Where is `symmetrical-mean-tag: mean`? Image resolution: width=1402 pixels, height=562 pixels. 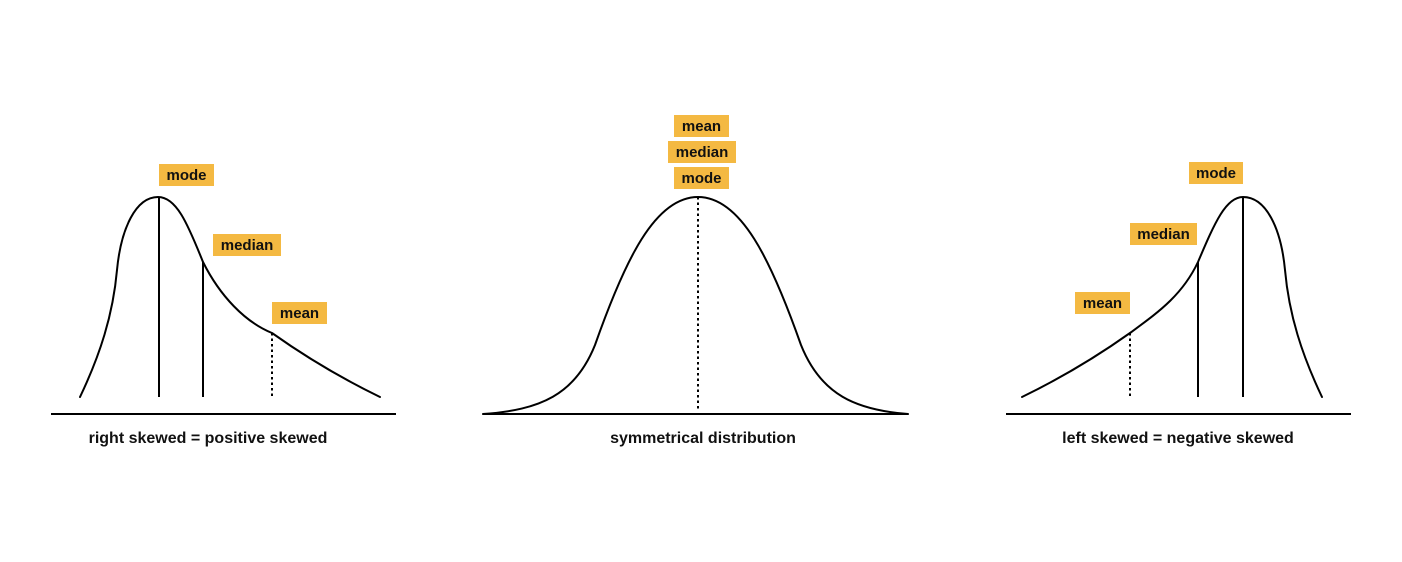 symmetrical-mean-tag: mean is located at coordinates (701, 126).